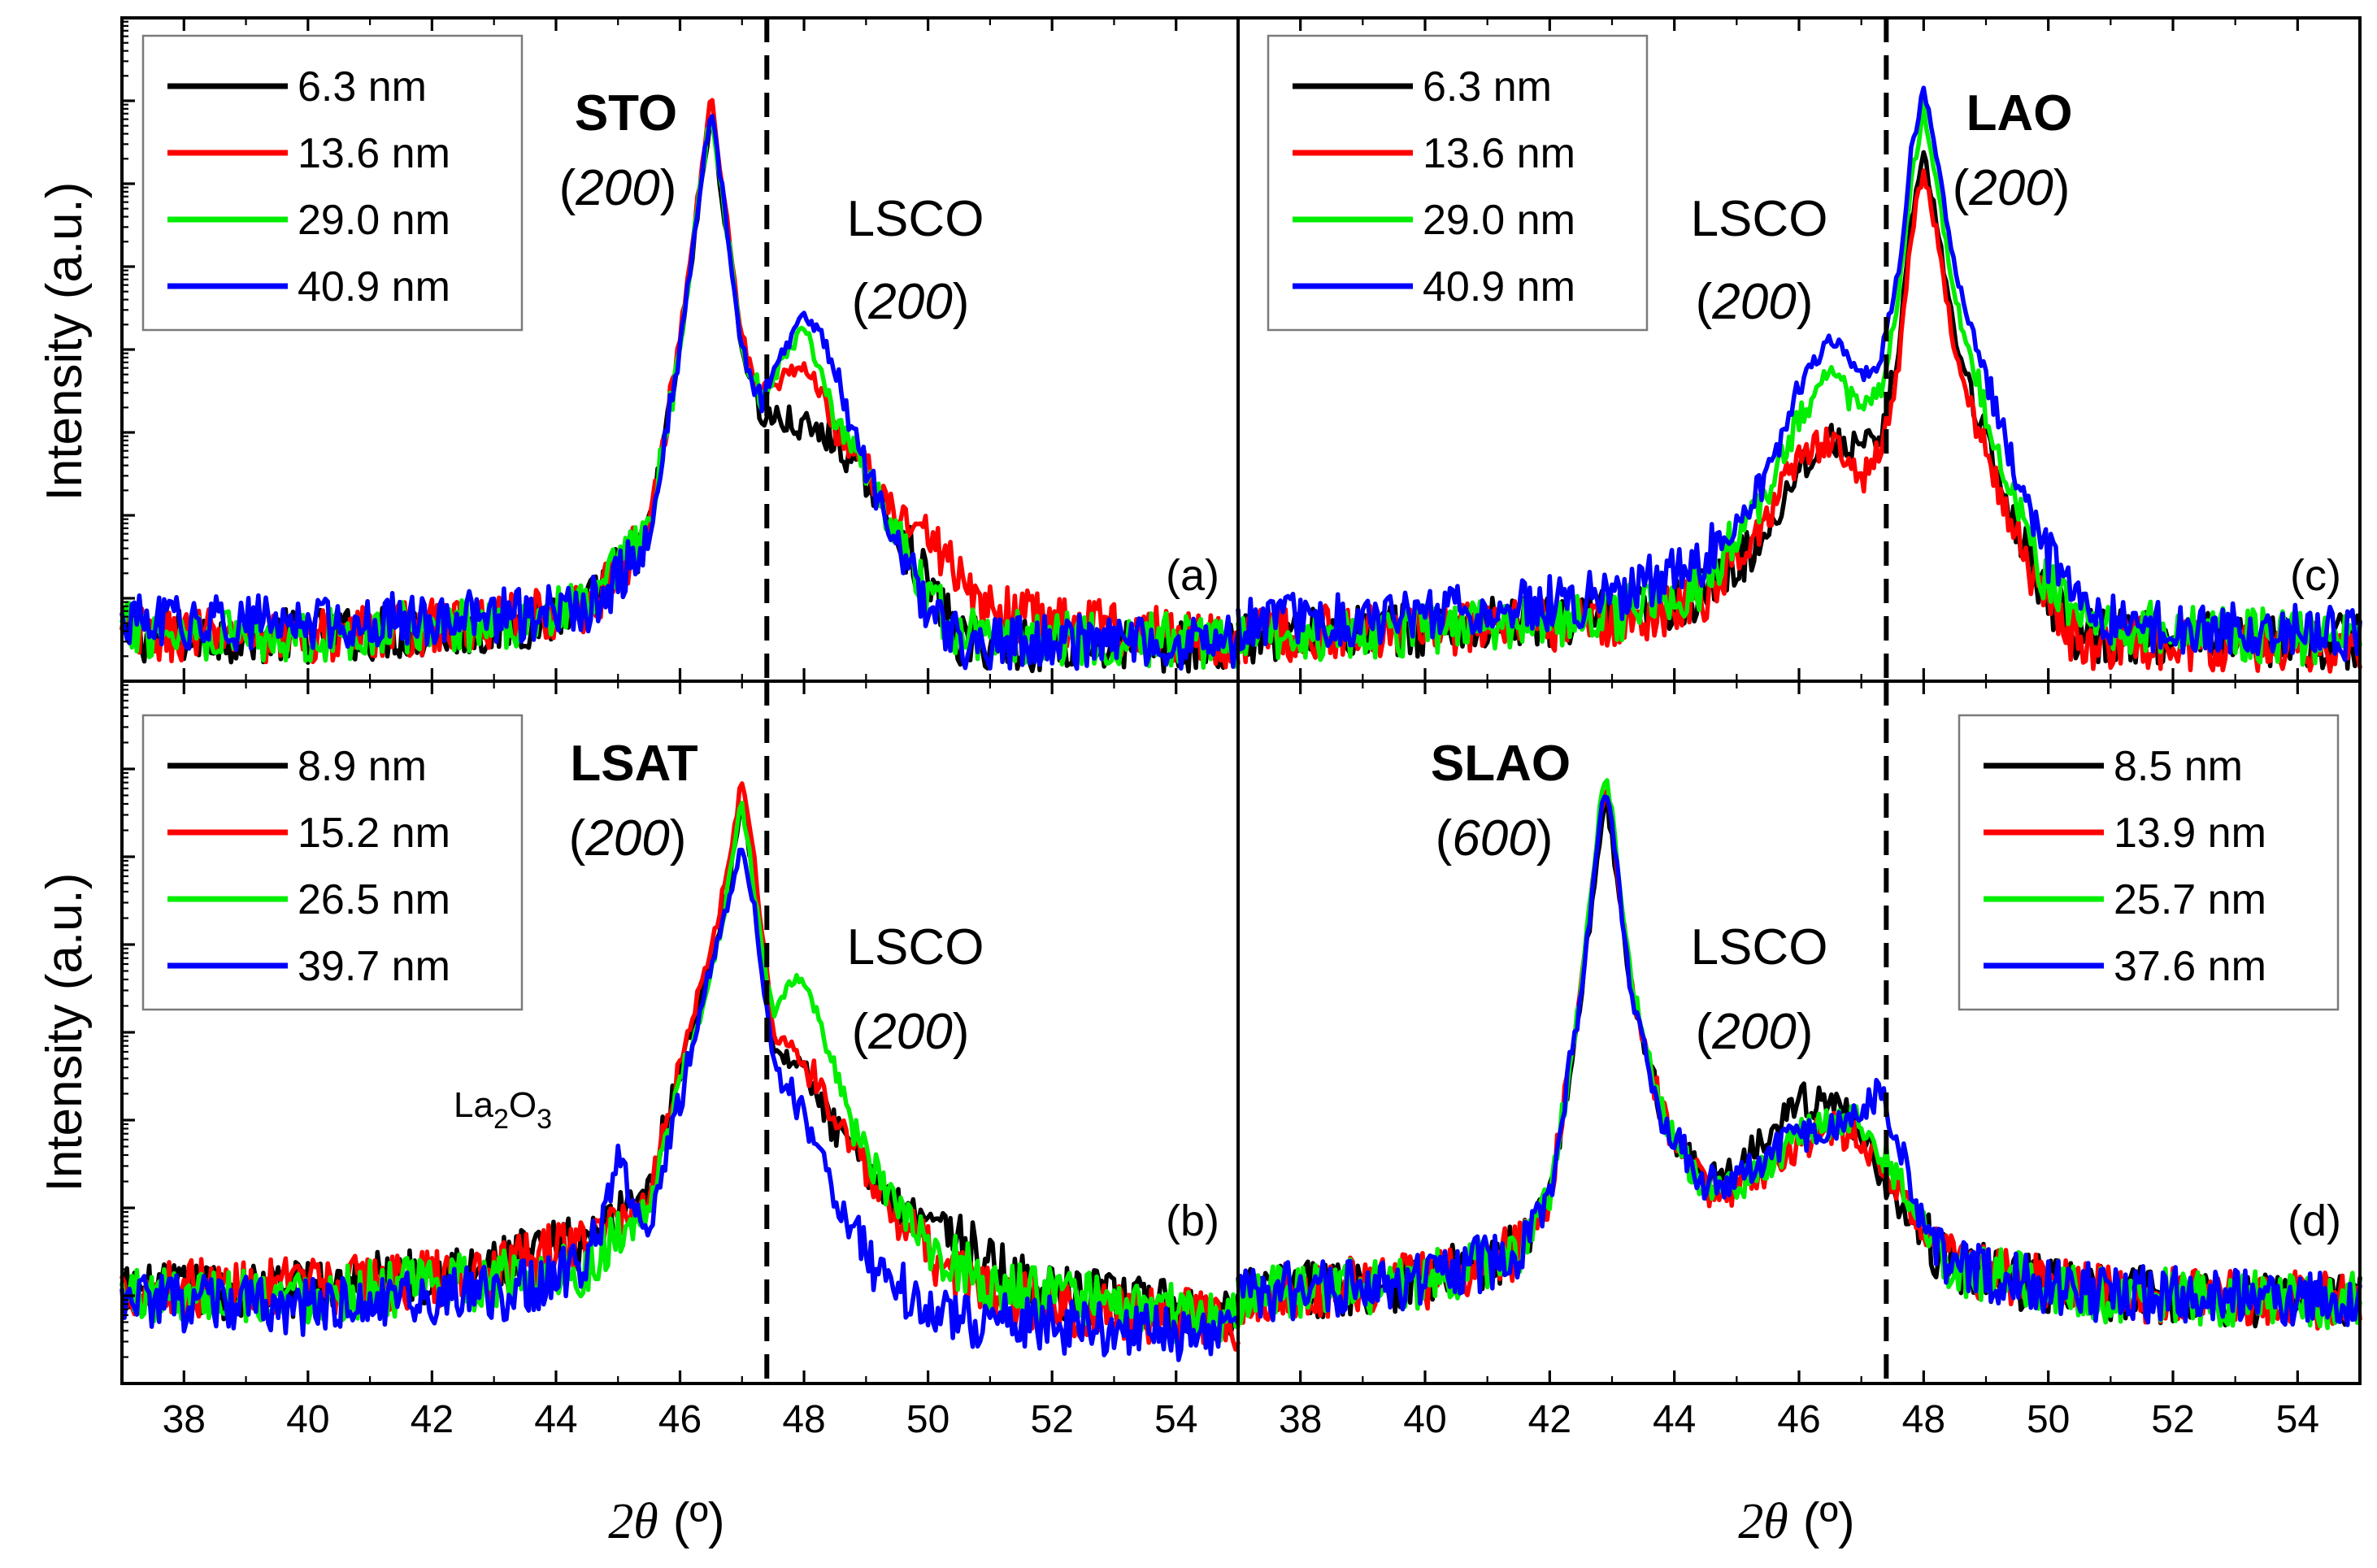 This screenshot has height=1568, width=2377. What do you see at coordinates (374, 899) in the screenshot?
I see `panel-b-legend-label-3: 26.5 nm` at bounding box center [374, 899].